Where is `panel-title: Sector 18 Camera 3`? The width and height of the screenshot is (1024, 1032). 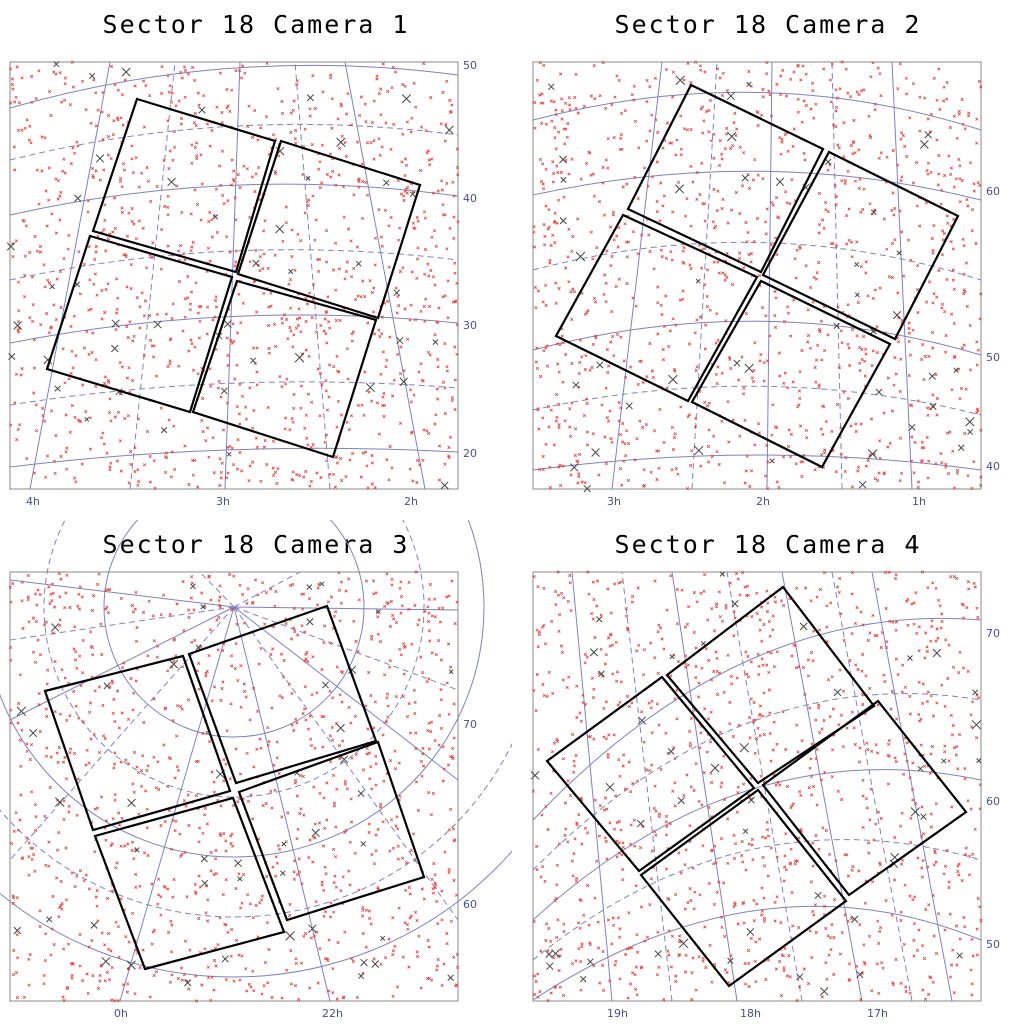
panel-title: Sector 18 Camera 3 is located at coordinates (256, 544).